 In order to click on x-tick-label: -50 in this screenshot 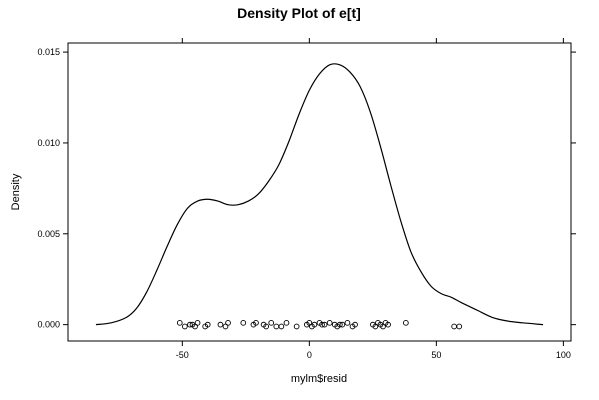, I will do `click(182, 355)`.